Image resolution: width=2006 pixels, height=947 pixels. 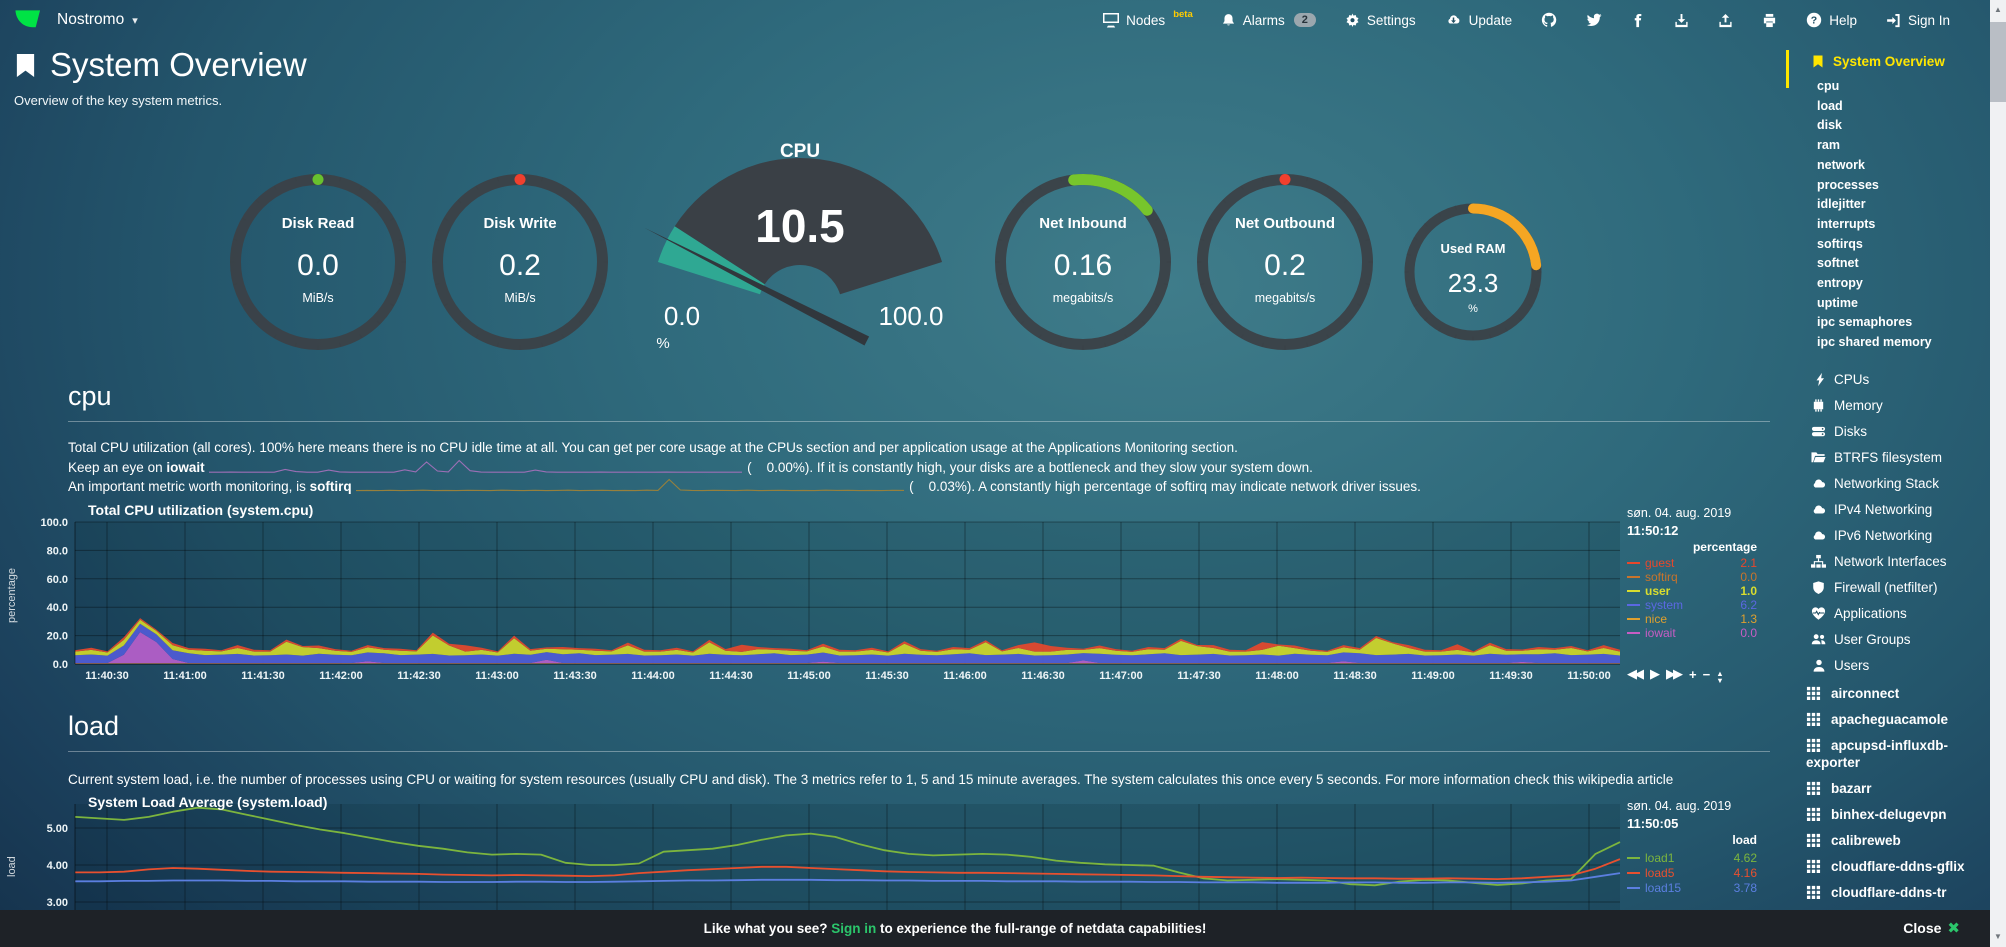 What do you see at coordinates (1818, 665) in the screenshot?
I see `user-icon` at bounding box center [1818, 665].